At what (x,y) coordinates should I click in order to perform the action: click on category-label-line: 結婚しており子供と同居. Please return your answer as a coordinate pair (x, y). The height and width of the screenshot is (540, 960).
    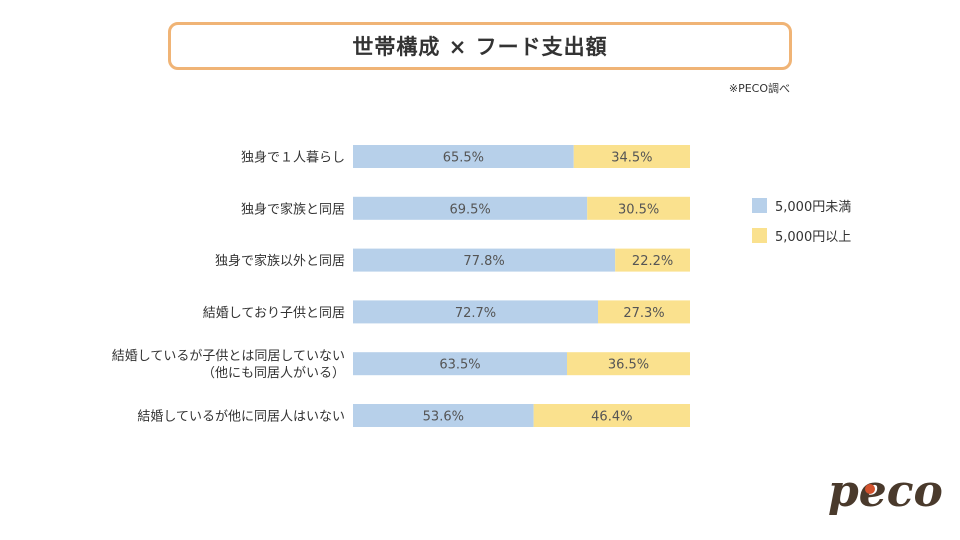
    Looking at the image, I should click on (274, 313).